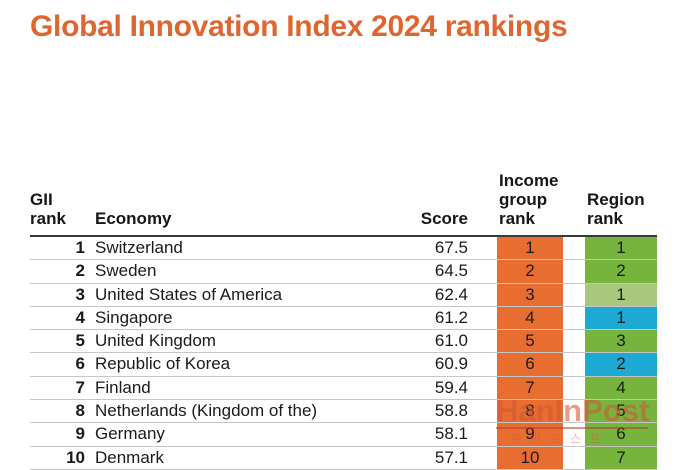 The image size is (681, 470). I want to click on gii-rank-value: 3, so click(80, 294).